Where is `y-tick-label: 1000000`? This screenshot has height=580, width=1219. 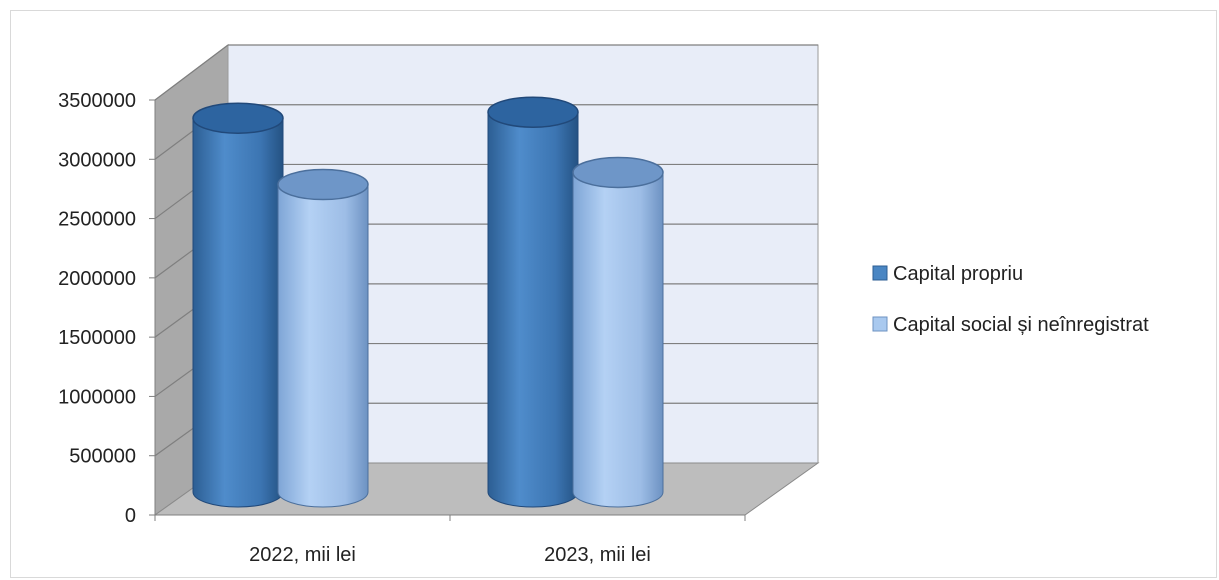 y-tick-label: 1000000 is located at coordinates (97, 397).